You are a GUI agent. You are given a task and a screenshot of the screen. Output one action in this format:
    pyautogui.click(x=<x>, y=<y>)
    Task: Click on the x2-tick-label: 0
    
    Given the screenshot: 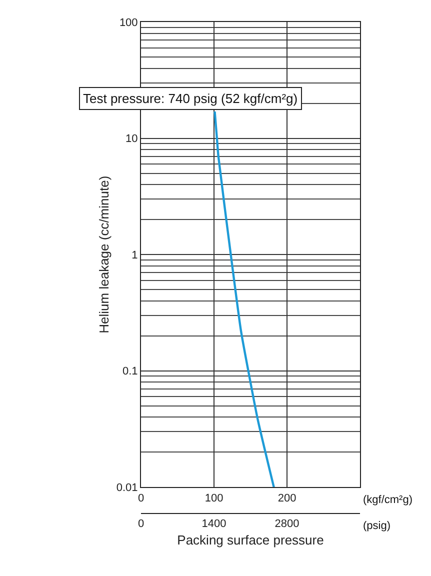 What is the action you would take?
    pyautogui.click(x=141, y=524)
    